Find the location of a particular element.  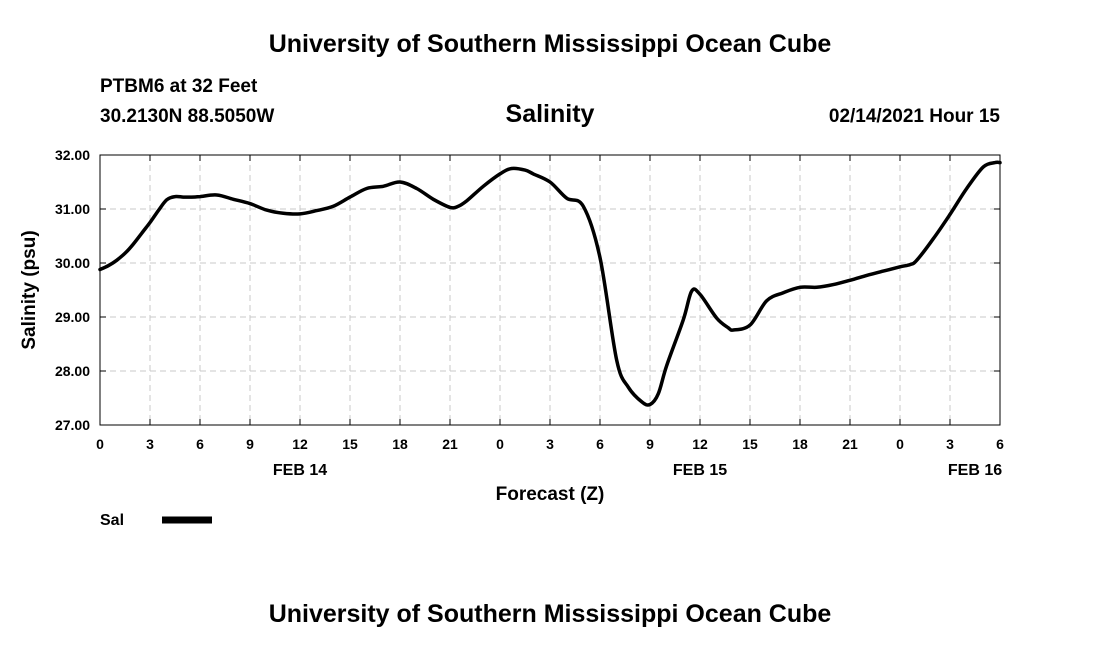

y-tick-label: 31.00 is located at coordinates (72, 209).